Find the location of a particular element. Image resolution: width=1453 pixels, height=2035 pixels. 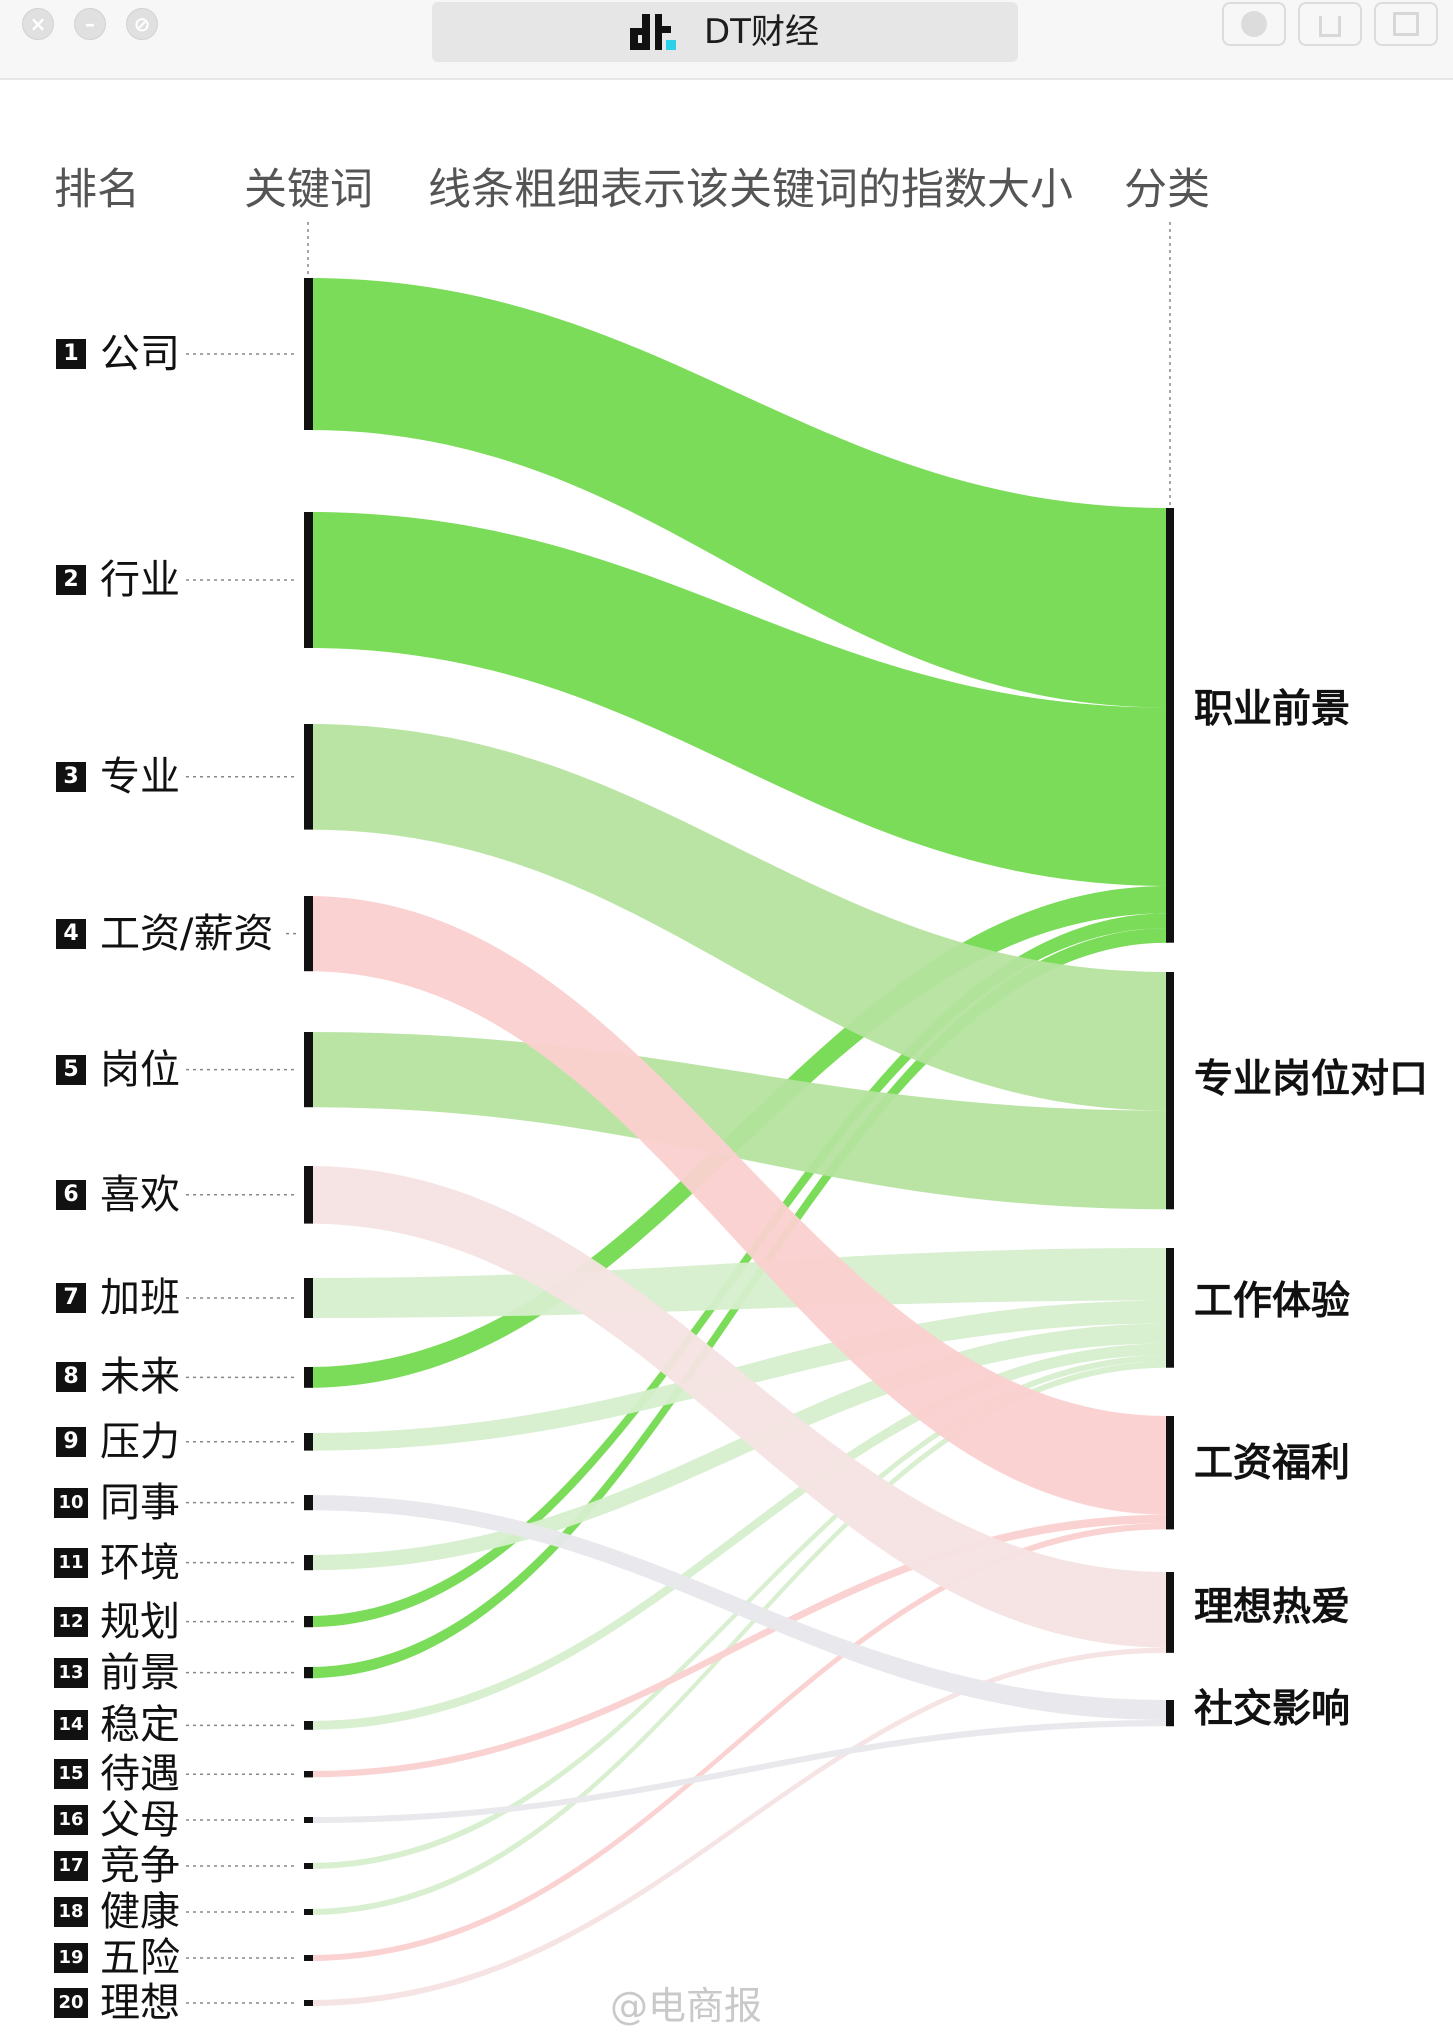

keyword-header: 关键词 is located at coordinates (308, 190).